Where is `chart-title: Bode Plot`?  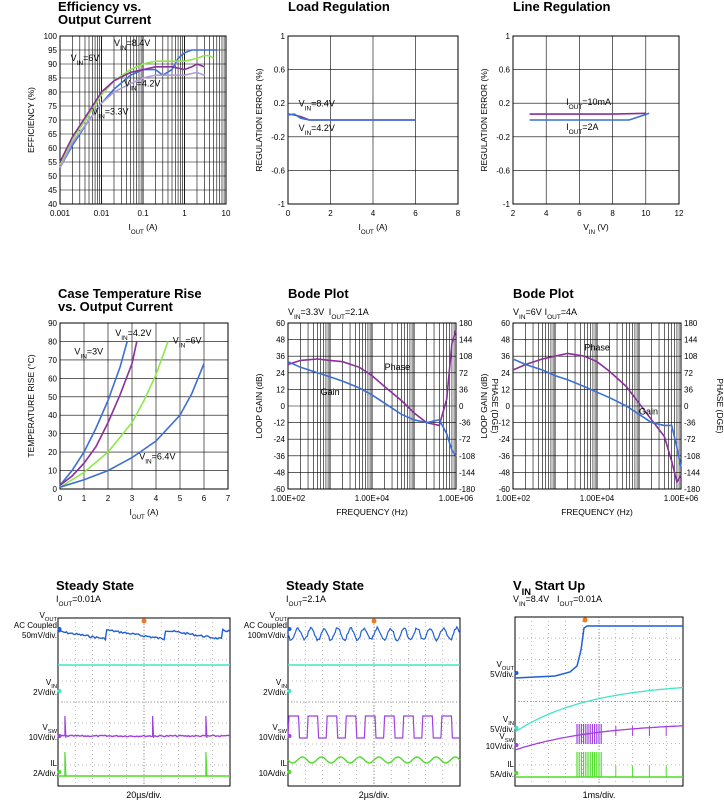
chart-title: Bode Plot is located at coordinates (318, 293).